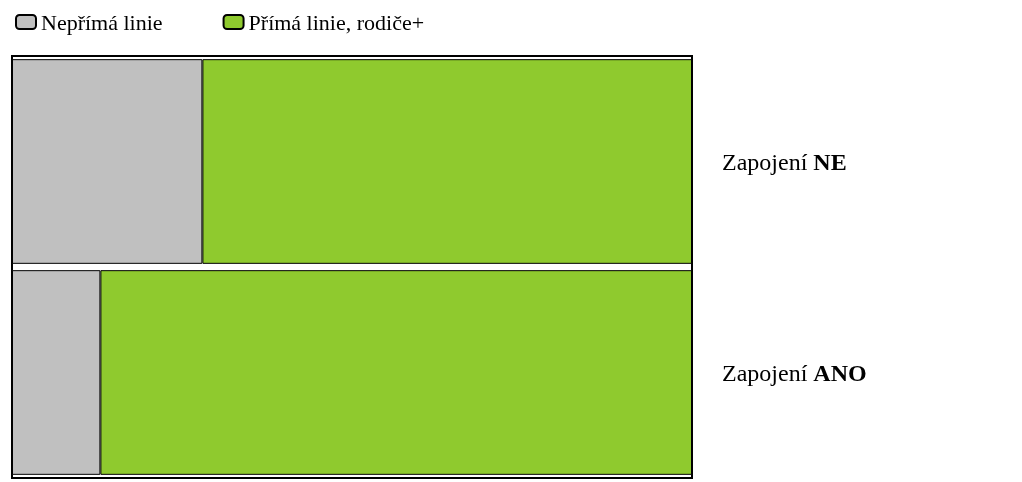 The image size is (1022, 482). Describe the element at coordinates (794, 372) in the screenshot. I see `y-tick-label: Zapojení ANO` at that location.